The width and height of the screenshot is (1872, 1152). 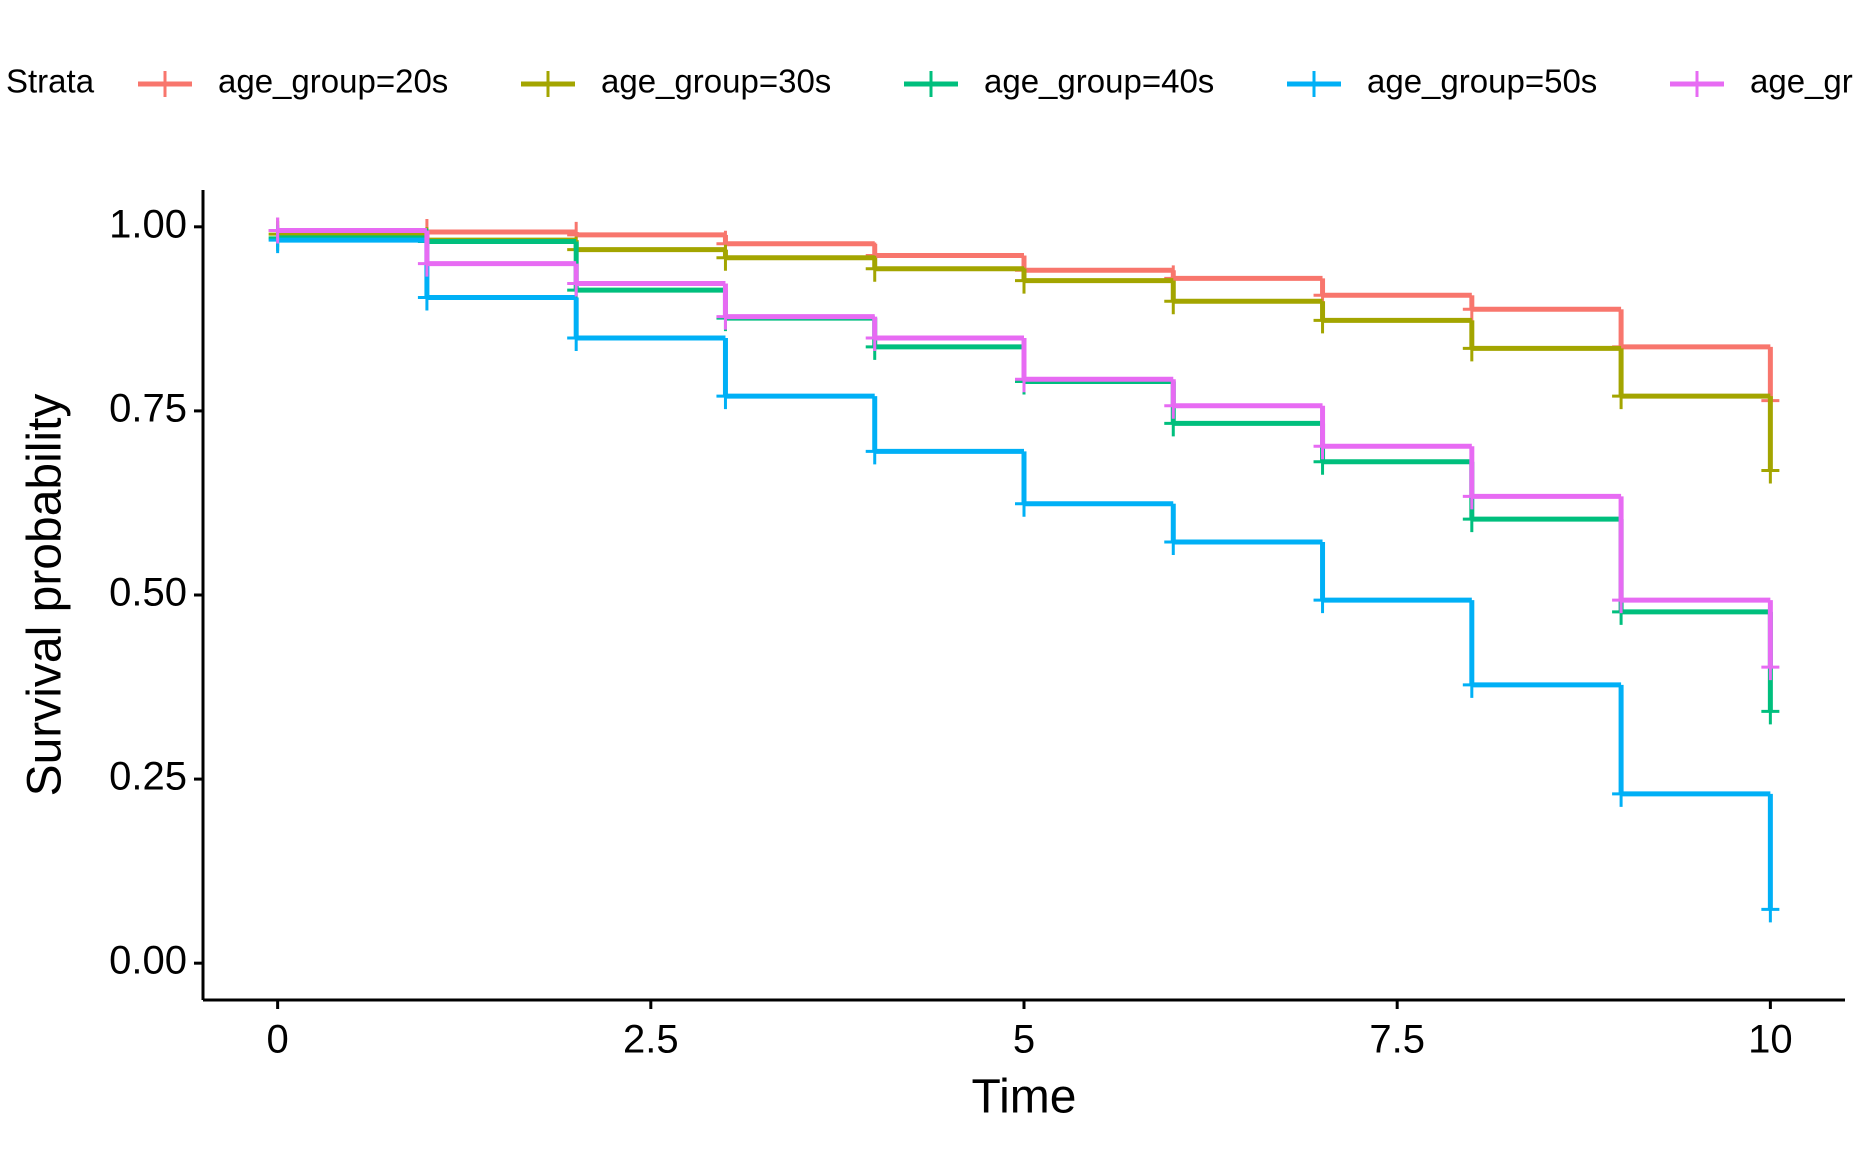 What do you see at coordinates (333, 81) in the screenshot?
I see `legend-label: age_group=20s` at bounding box center [333, 81].